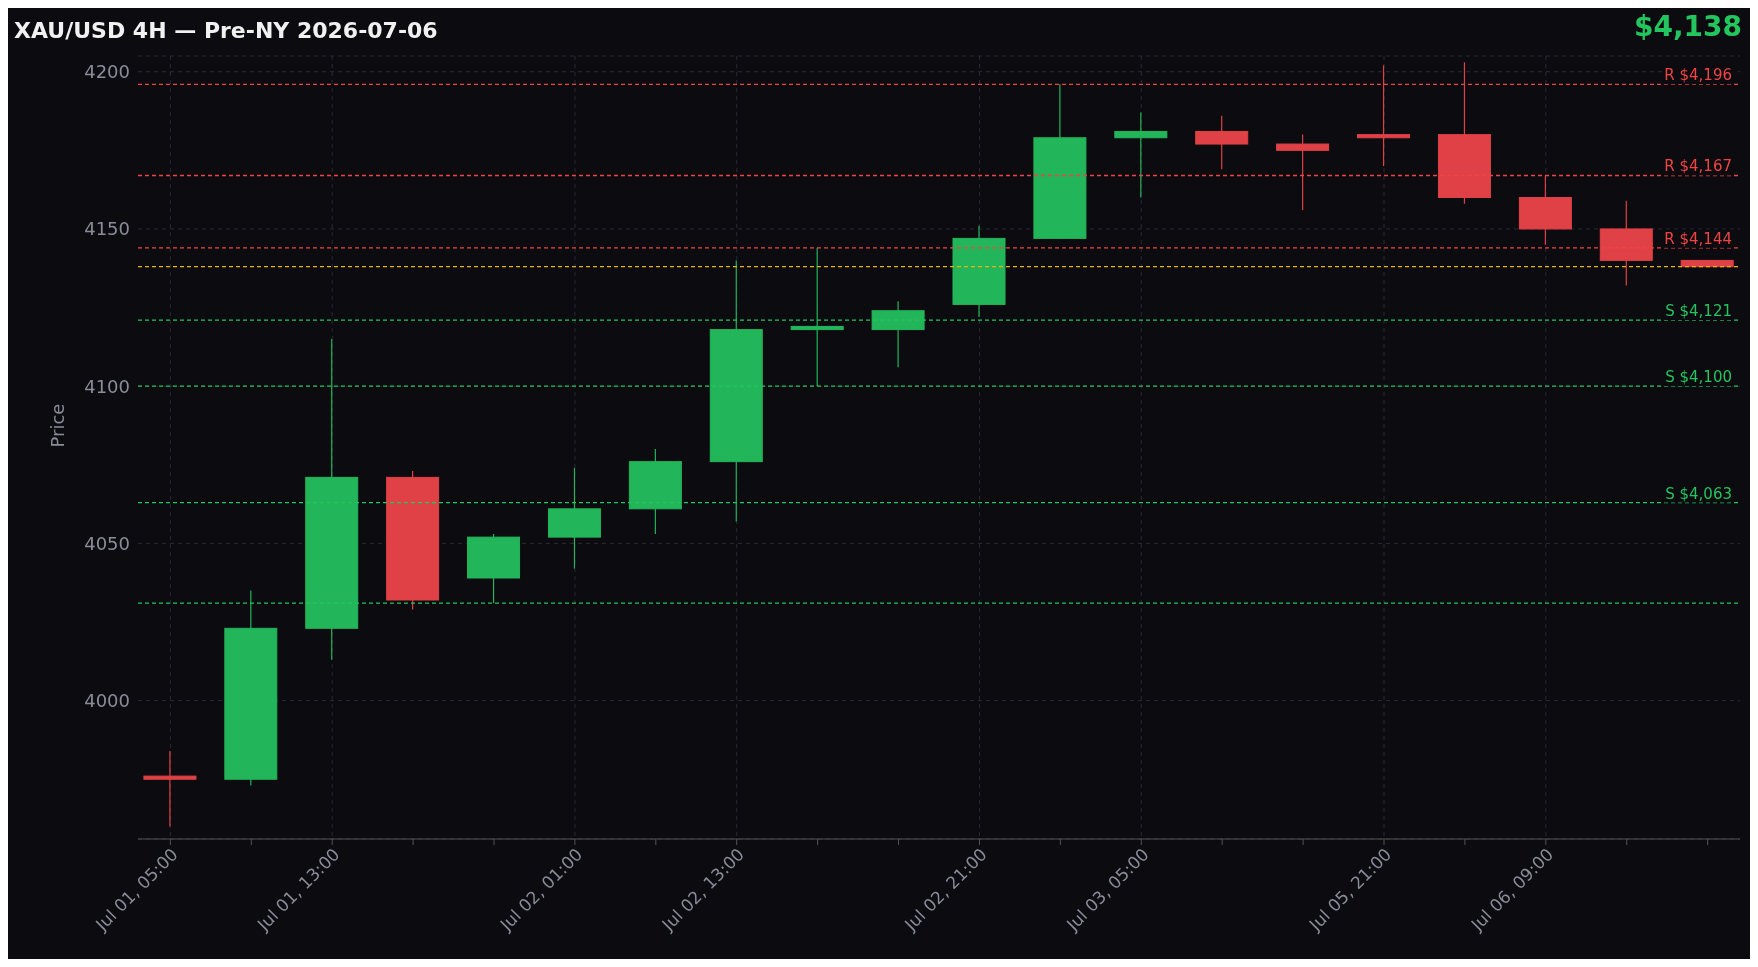 This screenshot has width=1758, height=967. I want to click on y-axis-title: Price, so click(58, 425).